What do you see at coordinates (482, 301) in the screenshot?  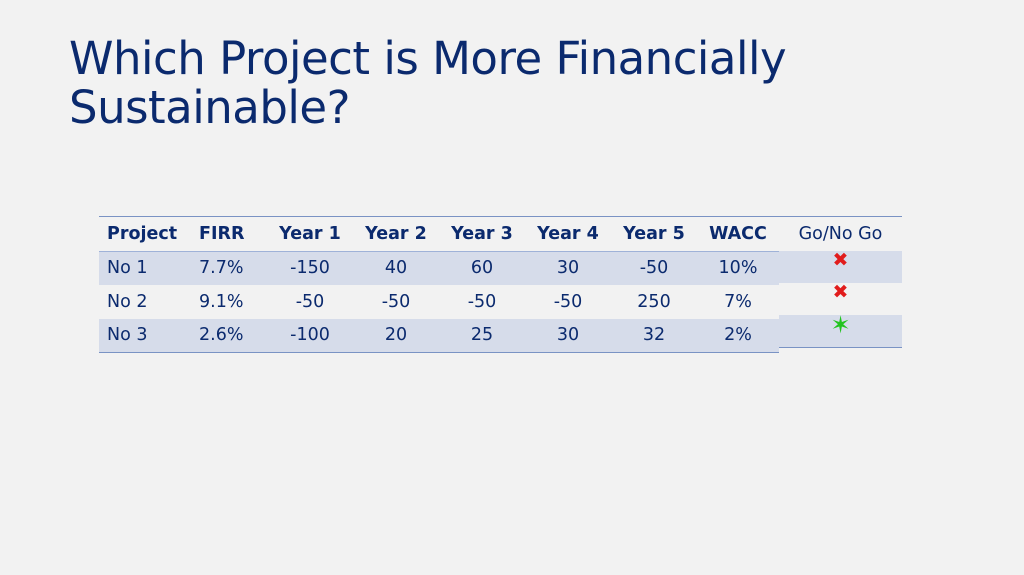 I see `cell-year-3: -50` at bounding box center [482, 301].